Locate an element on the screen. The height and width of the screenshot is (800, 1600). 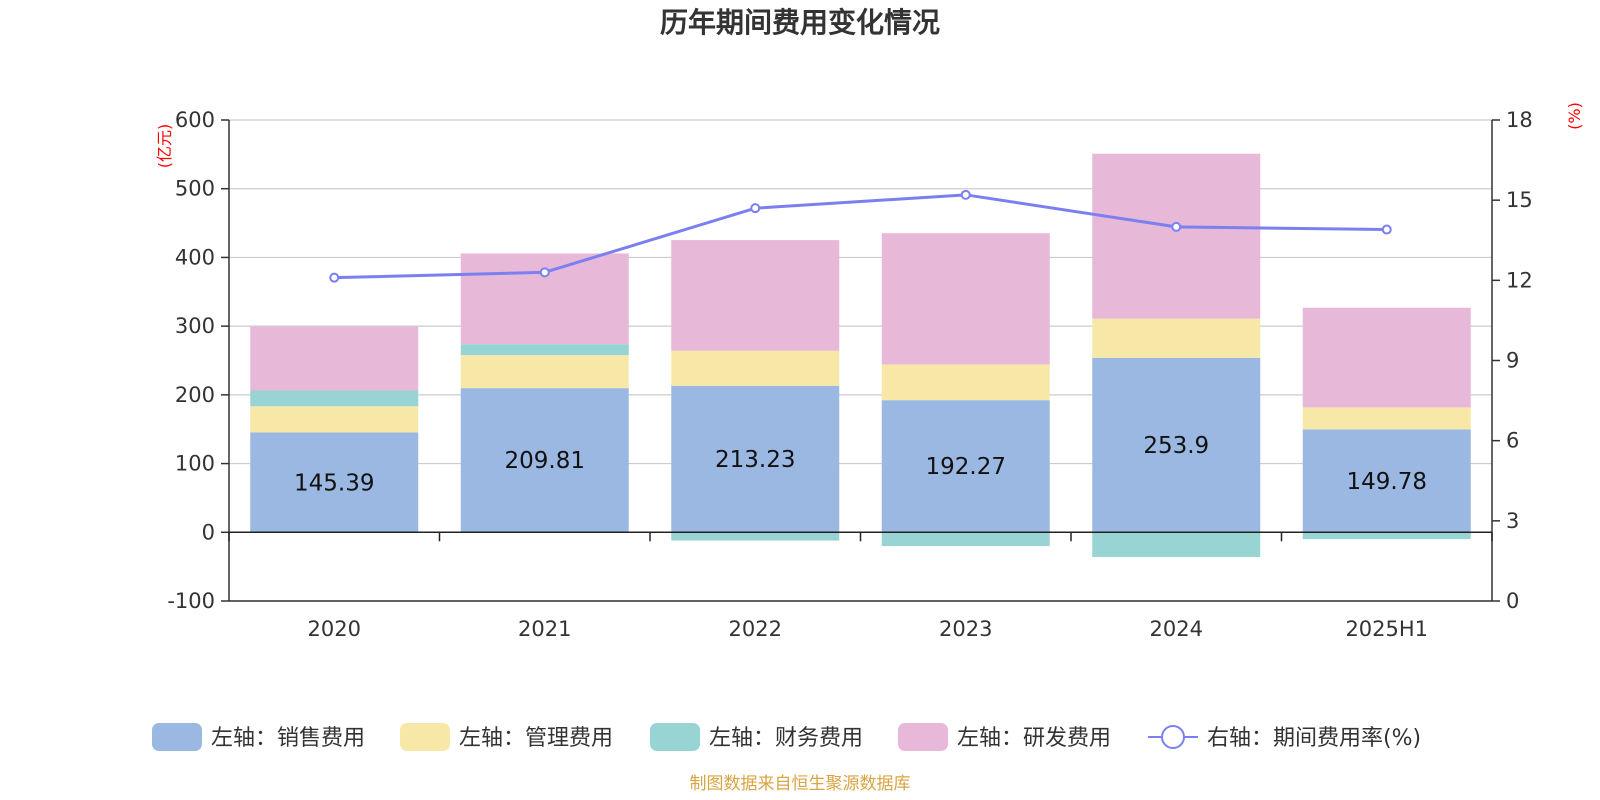
left-tick-label: 200 is located at coordinates (195, 395).